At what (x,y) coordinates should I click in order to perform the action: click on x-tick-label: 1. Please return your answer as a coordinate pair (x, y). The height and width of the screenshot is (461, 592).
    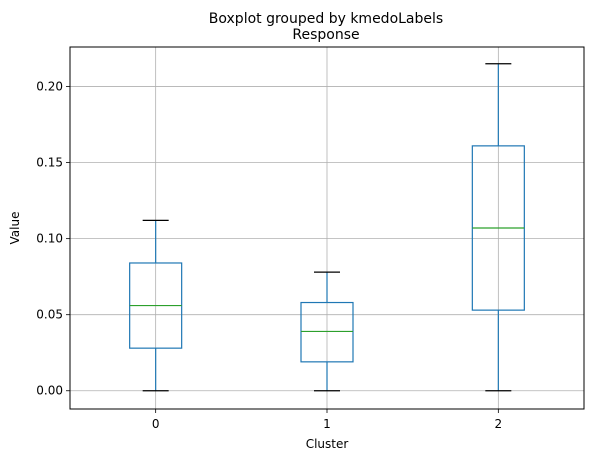
    Looking at the image, I should click on (327, 424).